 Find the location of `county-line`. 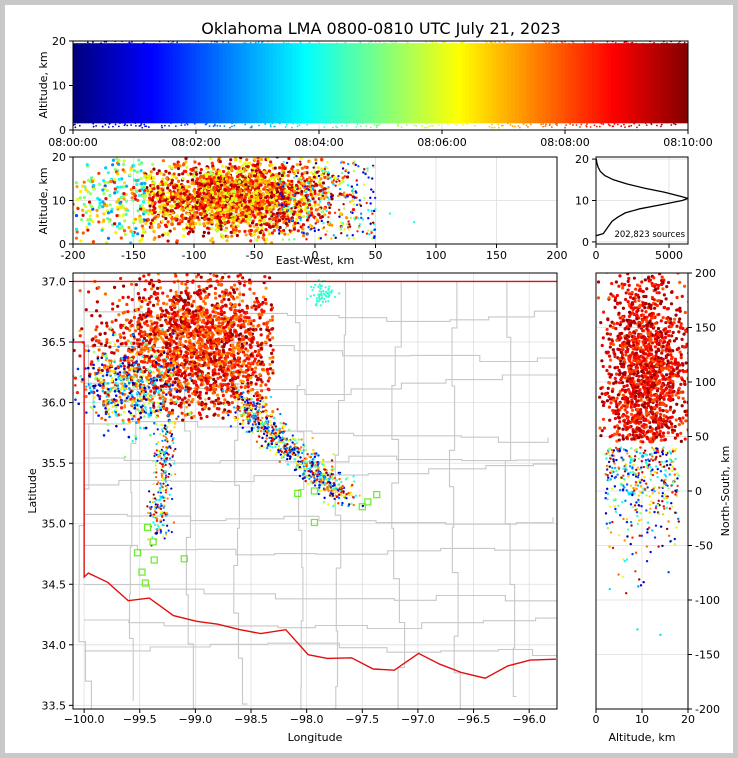

county-line is located at coordinates (320, 385).